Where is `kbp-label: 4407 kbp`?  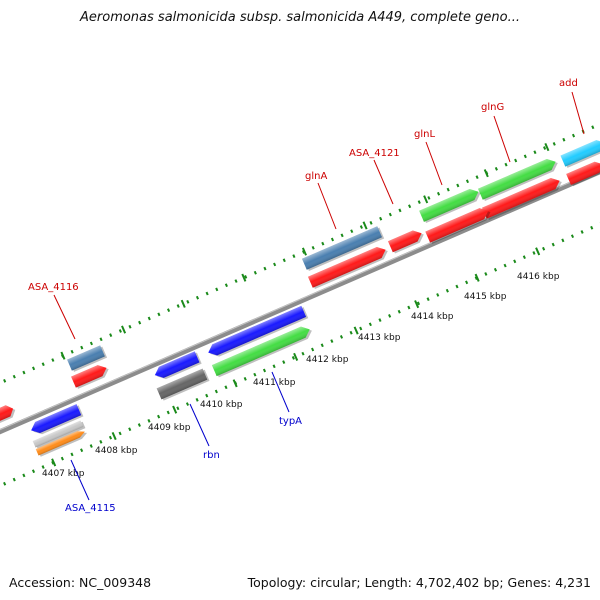 kbp-label: 4407 kbp is located at coordinates (63, 474).